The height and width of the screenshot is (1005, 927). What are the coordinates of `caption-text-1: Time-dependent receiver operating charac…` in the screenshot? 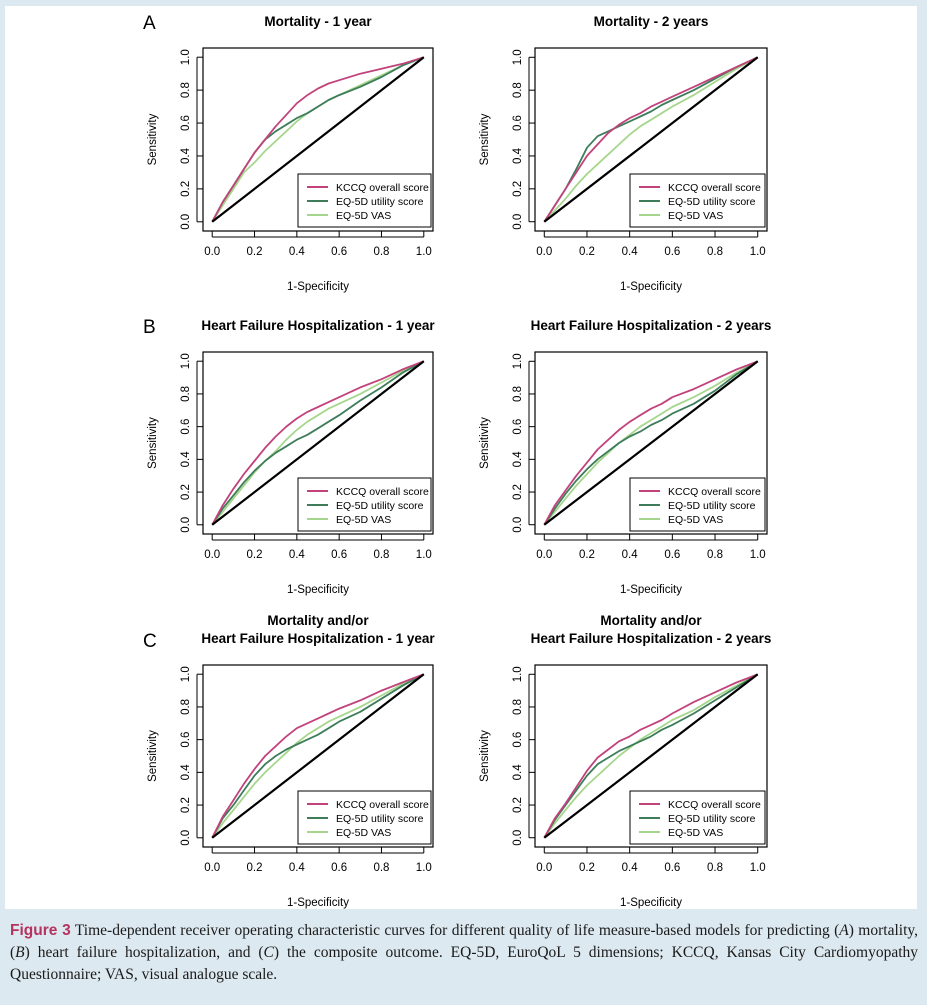 It's located at (455, 930).